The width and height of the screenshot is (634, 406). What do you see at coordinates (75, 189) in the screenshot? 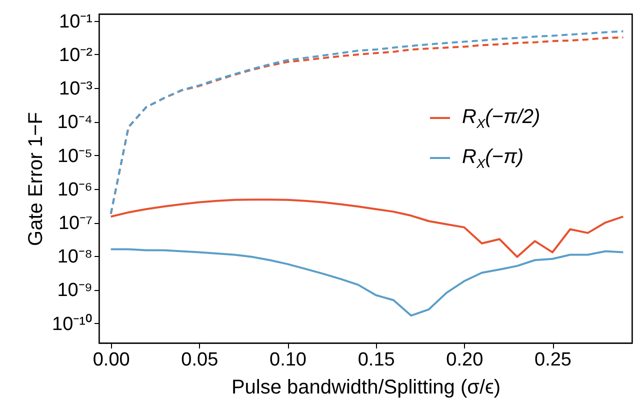
I see `y-tick-label: 10⁻⁶` at bounding box center [75, 189].